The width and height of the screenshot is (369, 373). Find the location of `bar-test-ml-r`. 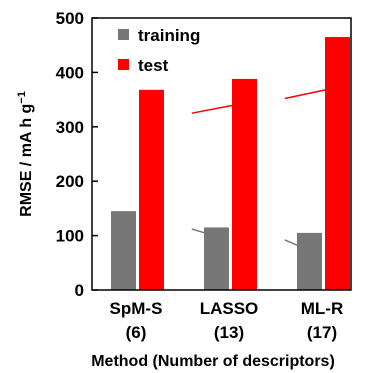

bar-test-ml-r is located at coordinates (337, 163).